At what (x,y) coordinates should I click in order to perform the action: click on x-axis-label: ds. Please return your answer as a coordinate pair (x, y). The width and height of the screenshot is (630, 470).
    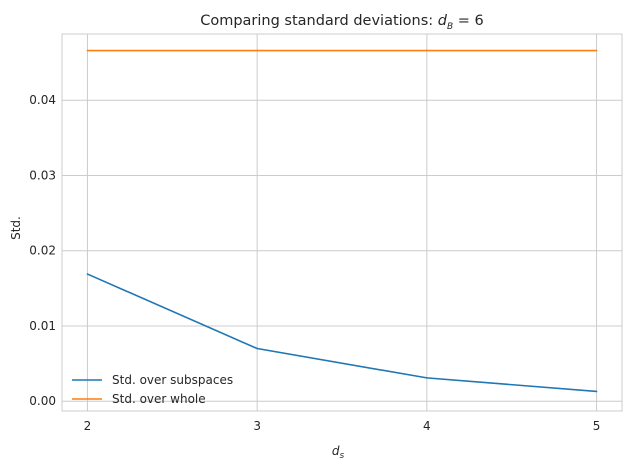
    Looking at the image, I should click on (338, 452).